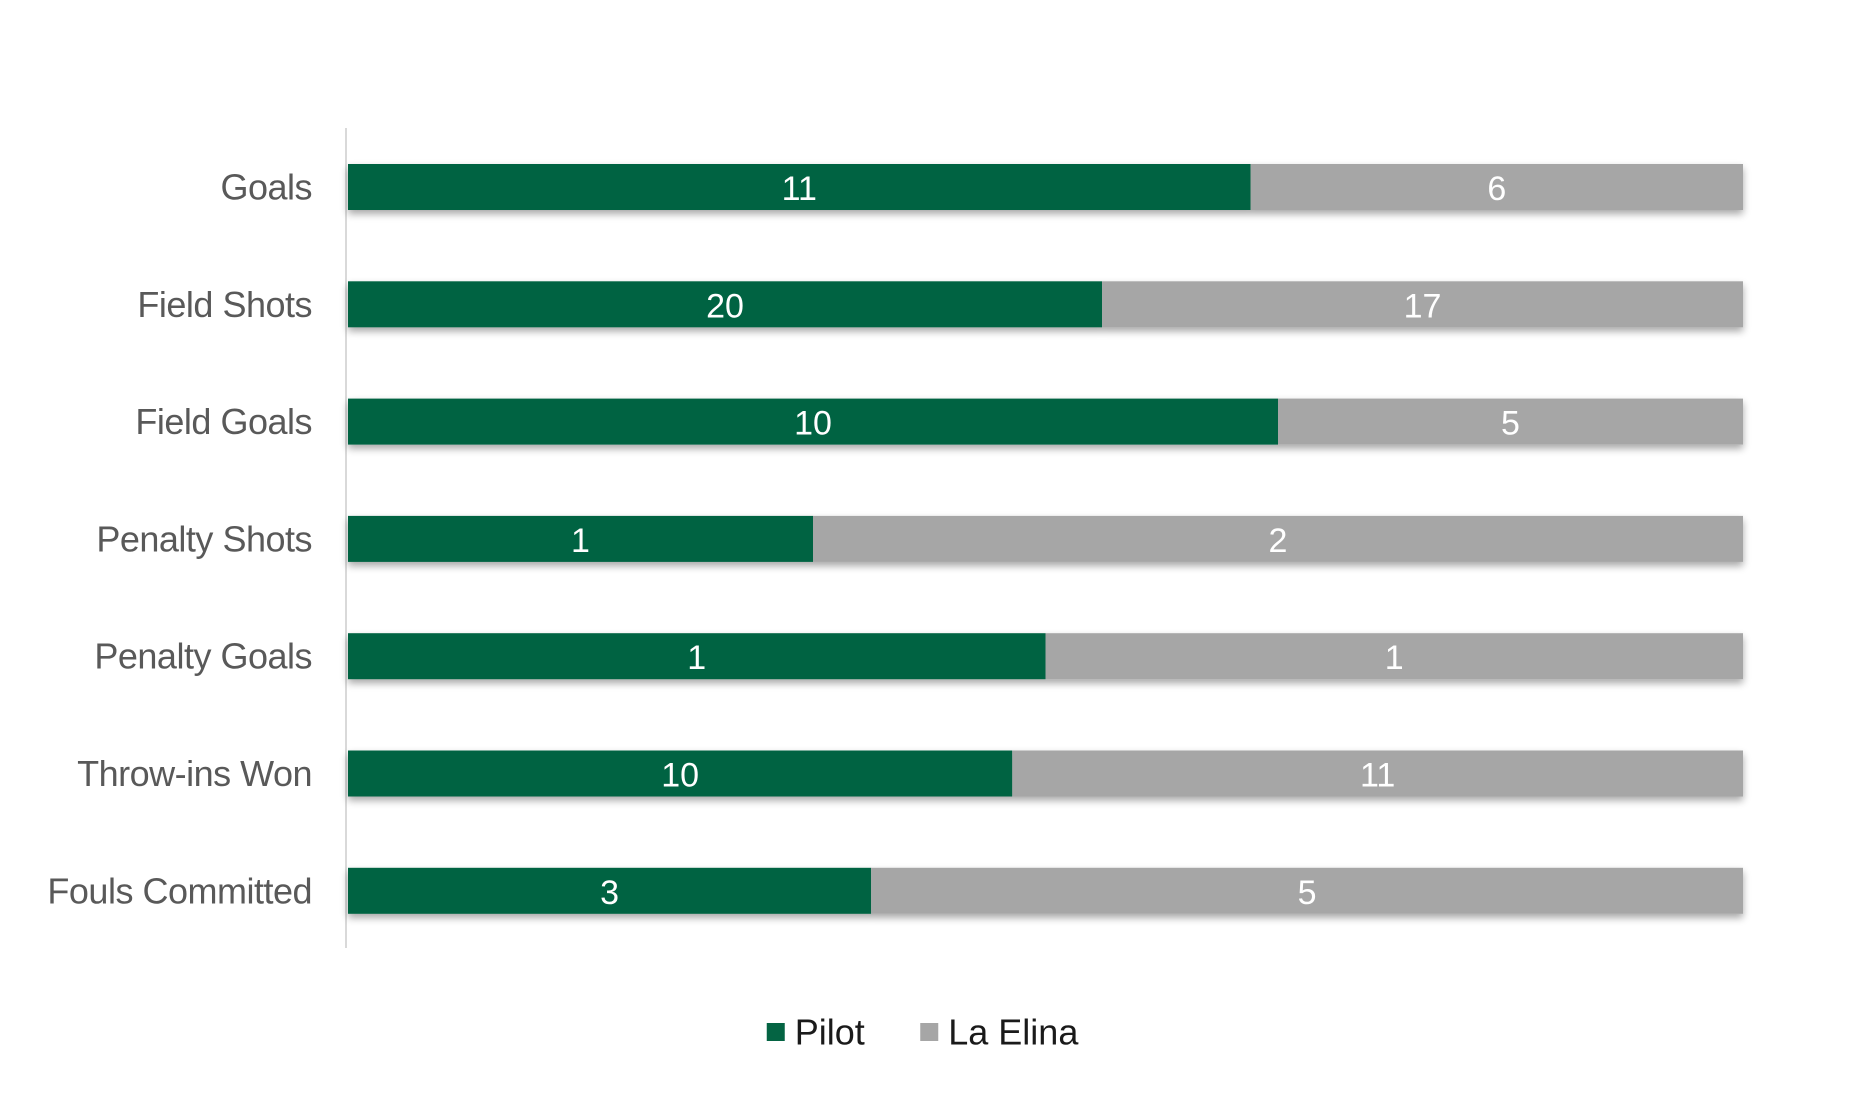 The height and width of the screenshot is (1100, 1851). I want to click on category-label: Penalty Goals, so click(203, 656).